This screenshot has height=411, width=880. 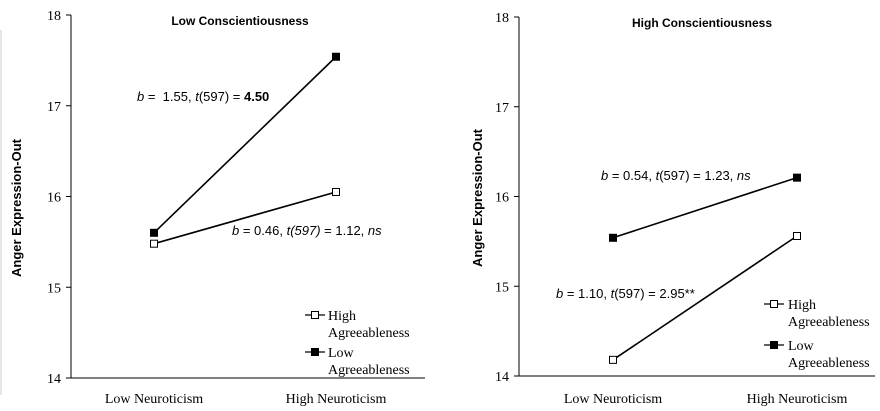 I want to click on y-axis-title-left: Anger Expression-Out, so click(x=16, y=207).